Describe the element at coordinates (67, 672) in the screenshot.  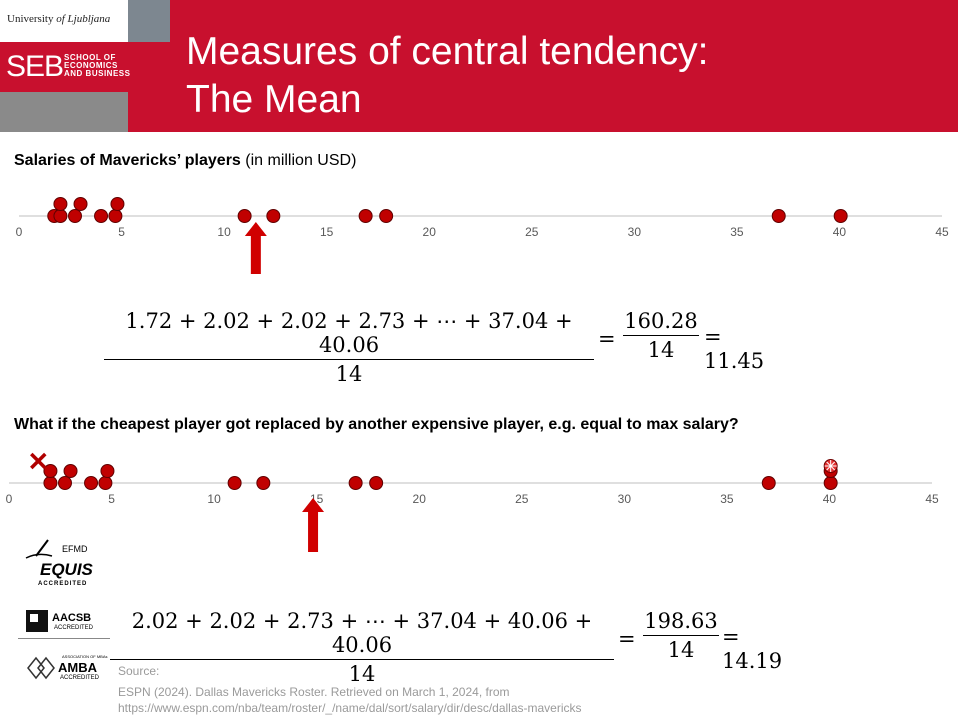
I see `amba-logo: ASSOCIATION OF MBAs AMBA ACCREDITED` at that location.